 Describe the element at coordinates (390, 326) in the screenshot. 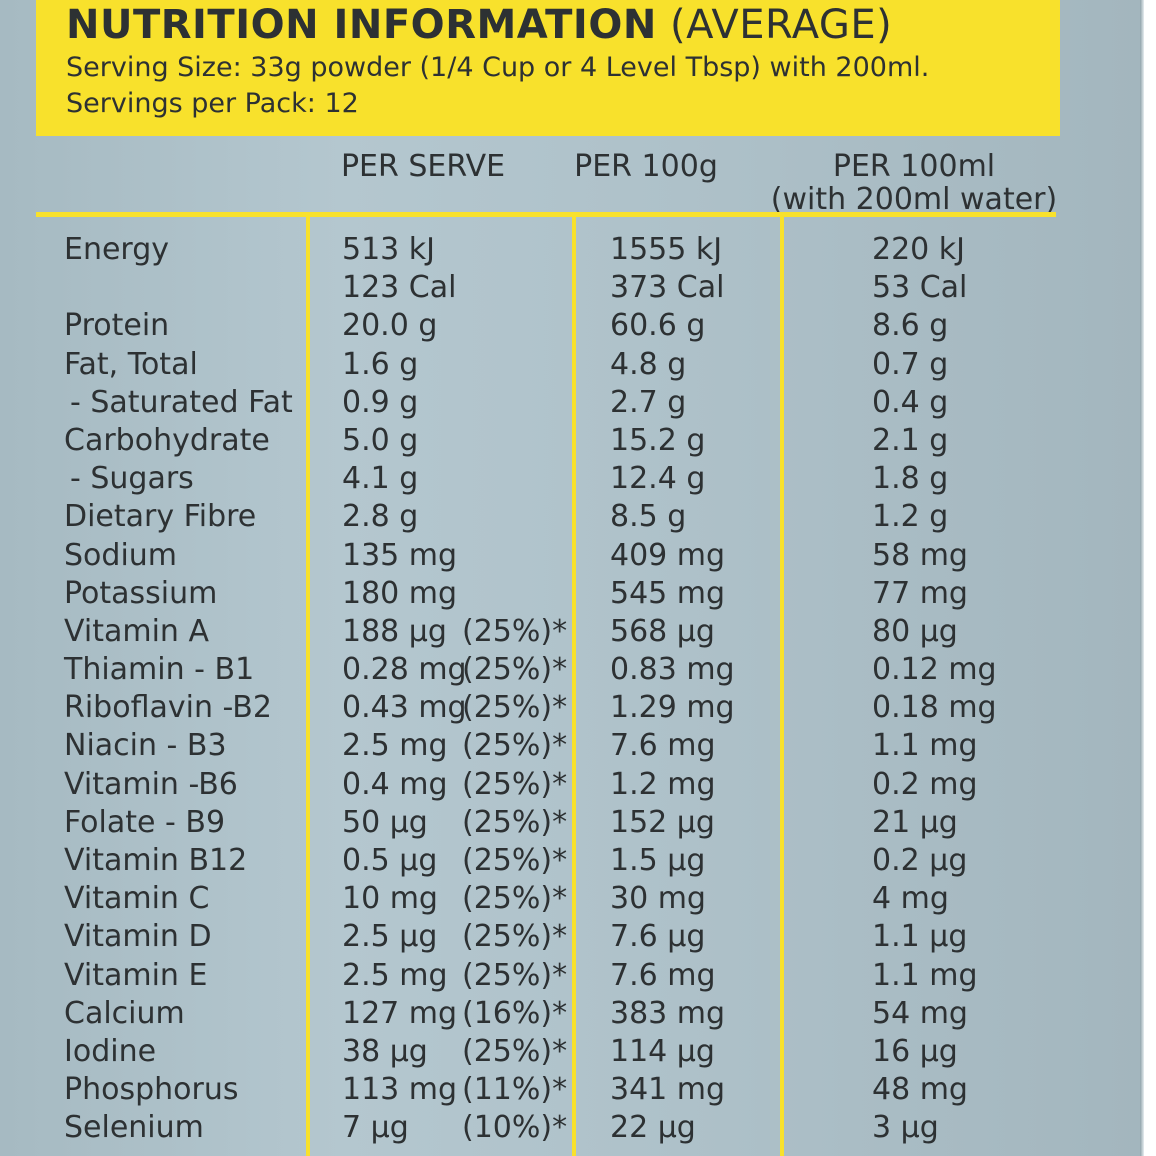

I see `per-serve-value: 20.0 g` at that location.